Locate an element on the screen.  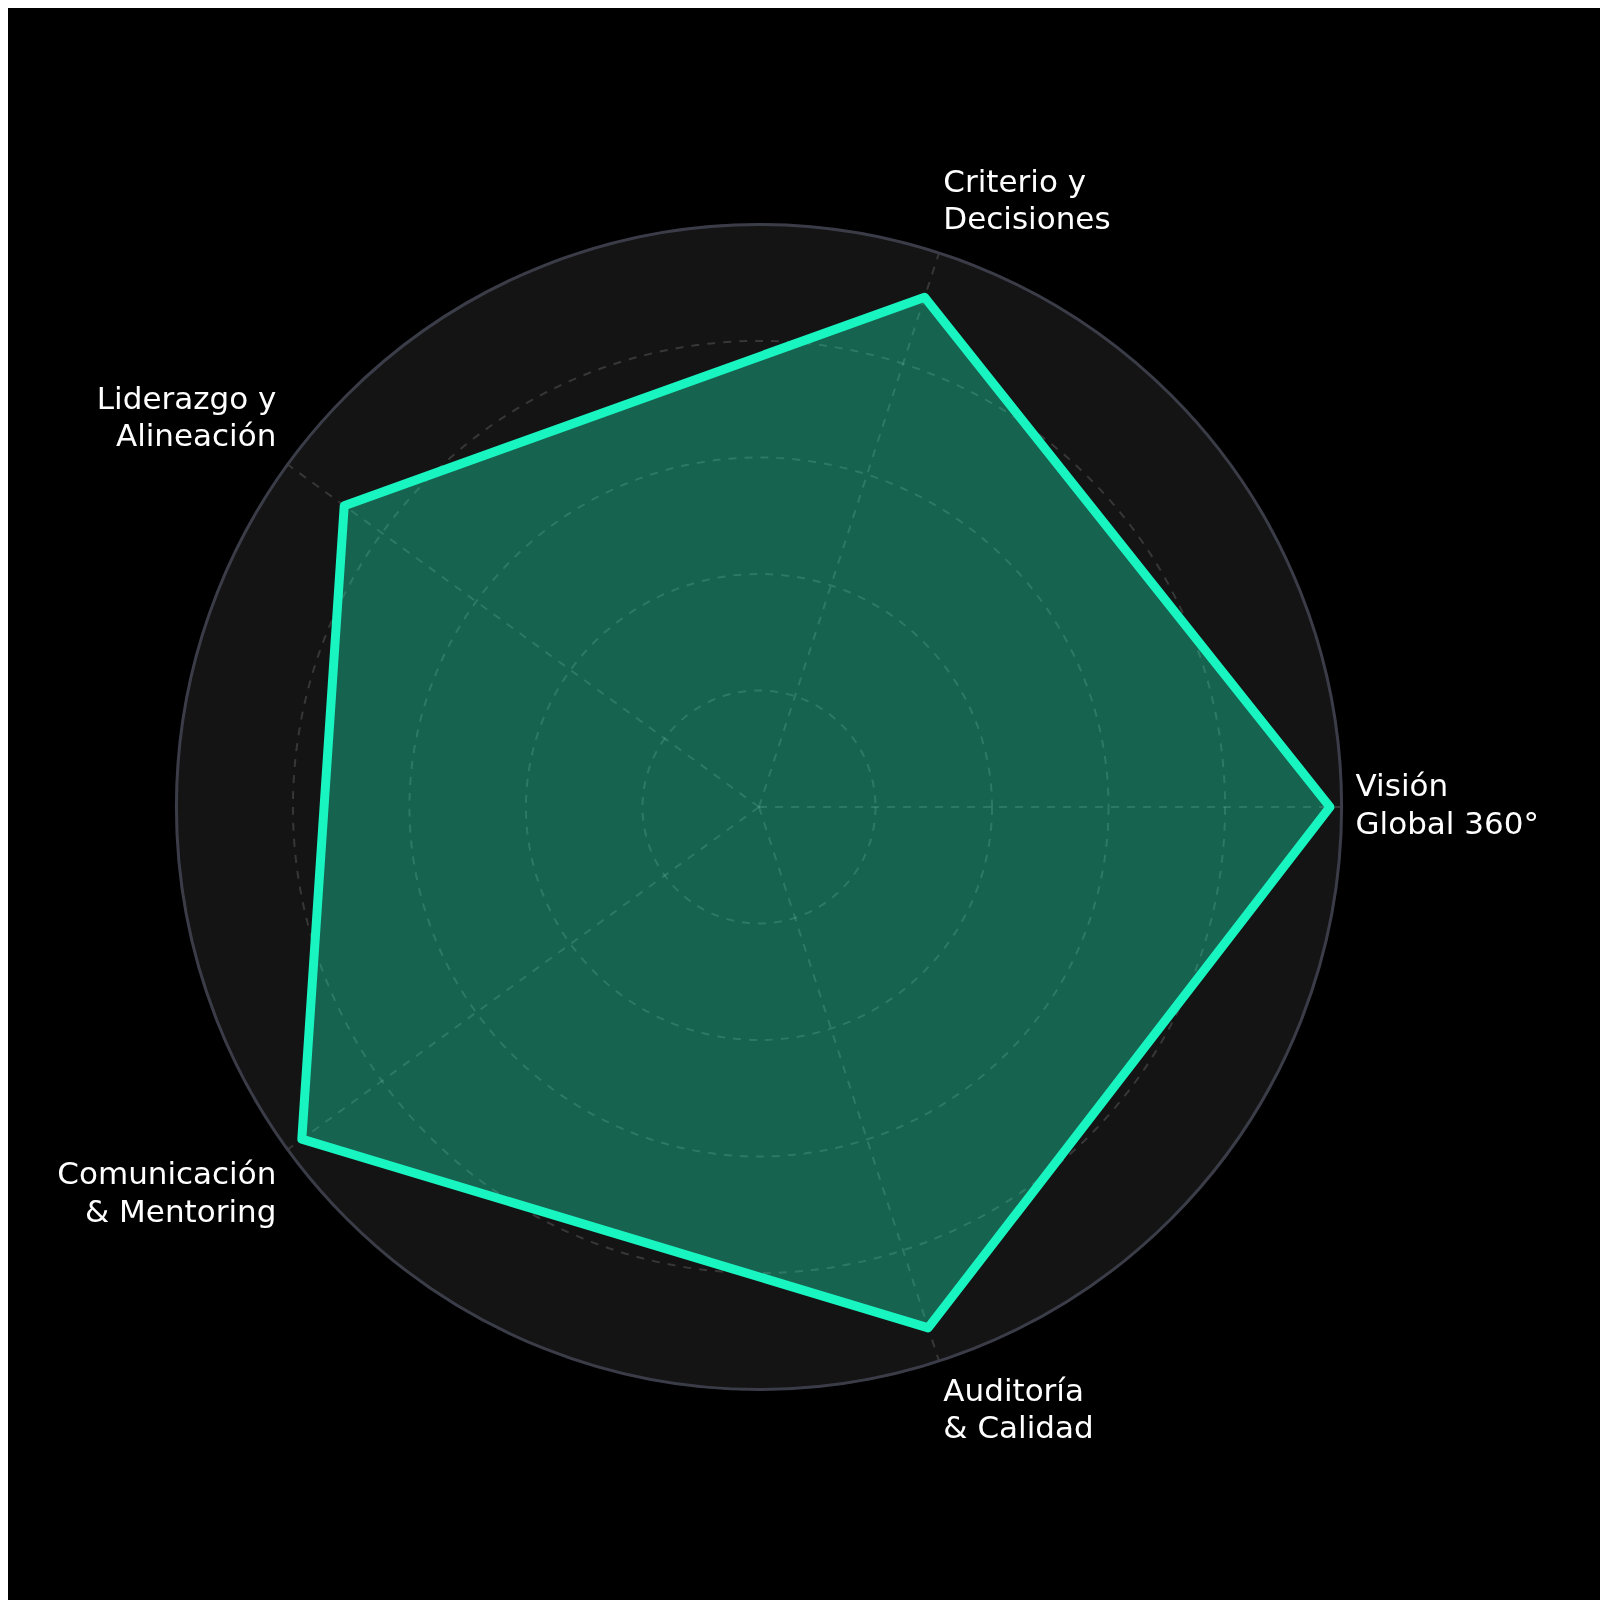
spoke-label: Auditoría & Calidad is located at coordinates (1018, 1409).